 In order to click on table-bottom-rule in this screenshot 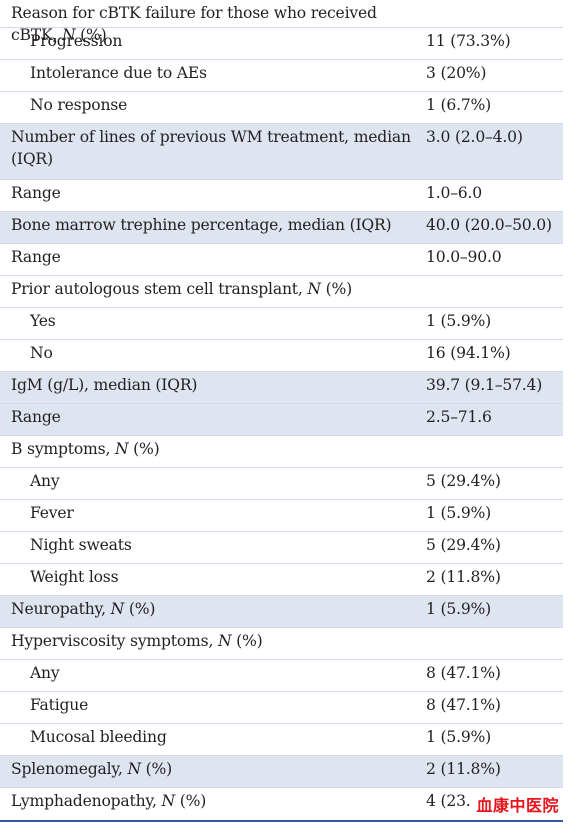, I will do `click(281, 821)`.